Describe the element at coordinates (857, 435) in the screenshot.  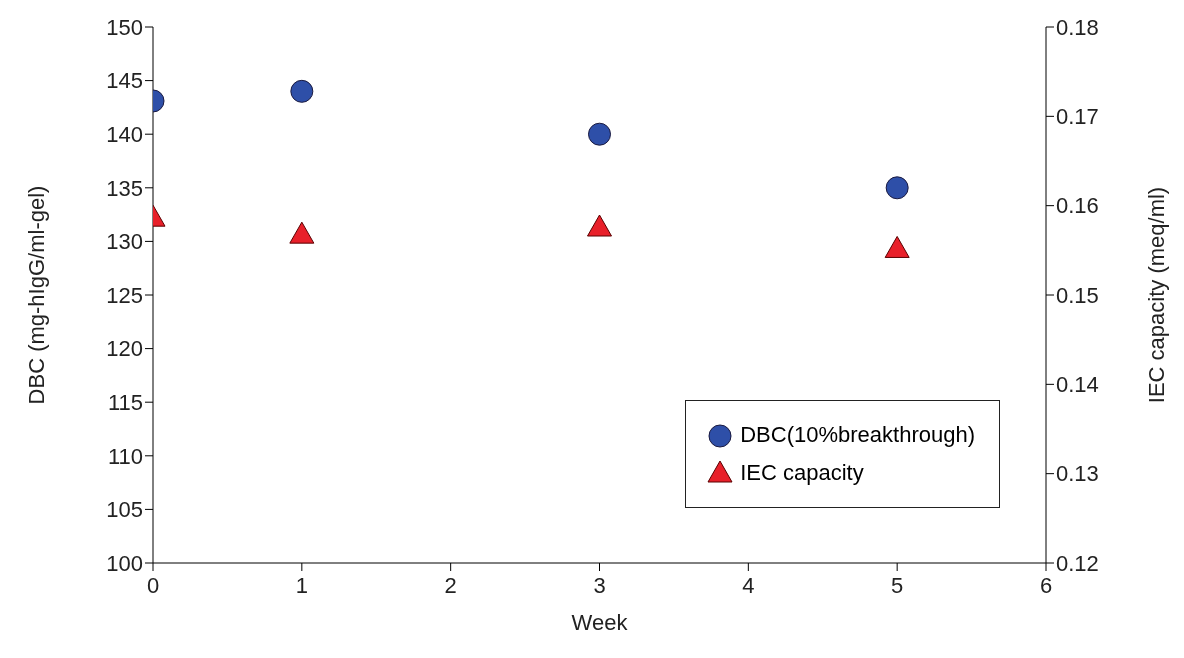
I see `legend-label: DBC(10%breakthrough)` at that location.